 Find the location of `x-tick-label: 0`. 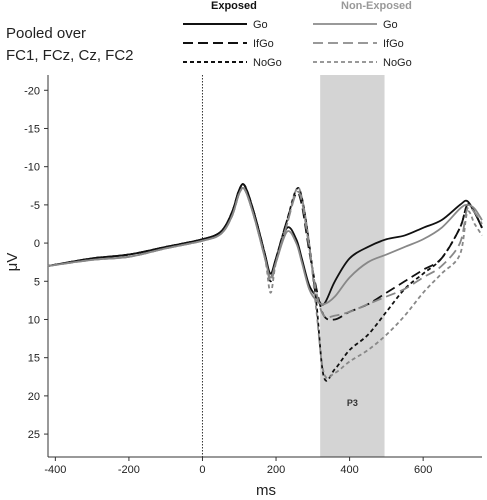

x-tick-label: 0 is located at coordinates (202, 470).